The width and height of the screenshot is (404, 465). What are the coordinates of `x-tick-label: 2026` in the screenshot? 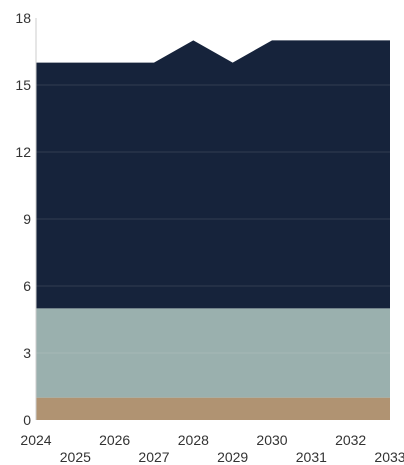 It's located at (114, 440).